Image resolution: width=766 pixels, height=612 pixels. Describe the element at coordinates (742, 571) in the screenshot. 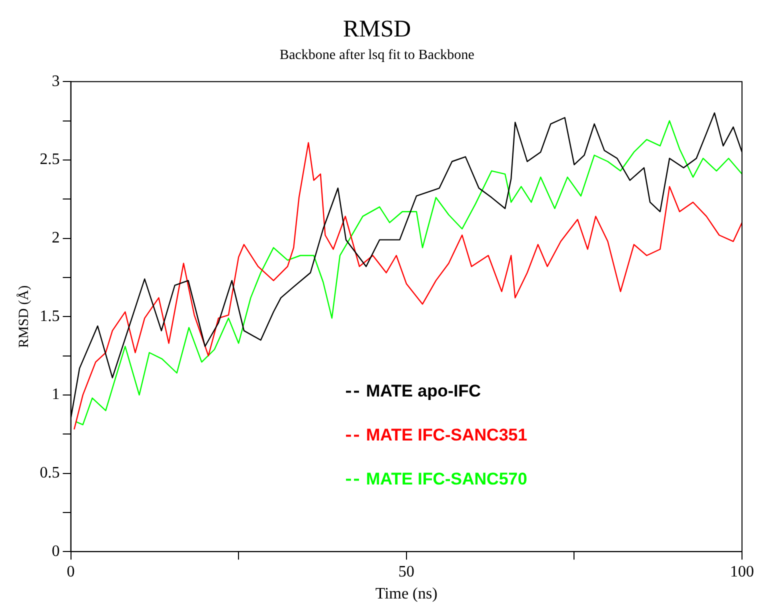

I see `x-tick-label: 100` at that location.